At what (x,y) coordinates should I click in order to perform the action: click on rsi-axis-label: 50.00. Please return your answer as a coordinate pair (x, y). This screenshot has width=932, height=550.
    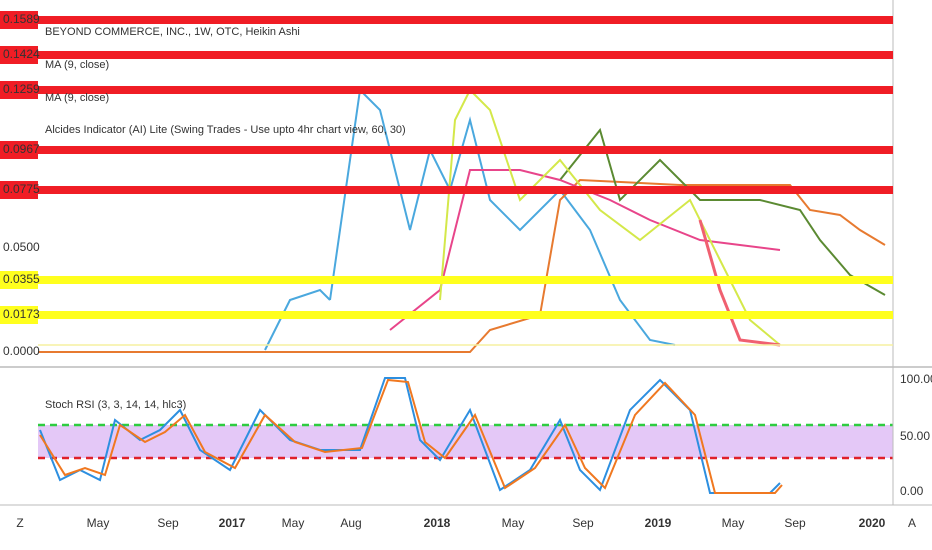
    Looking at the image, I should click on (915, 436).